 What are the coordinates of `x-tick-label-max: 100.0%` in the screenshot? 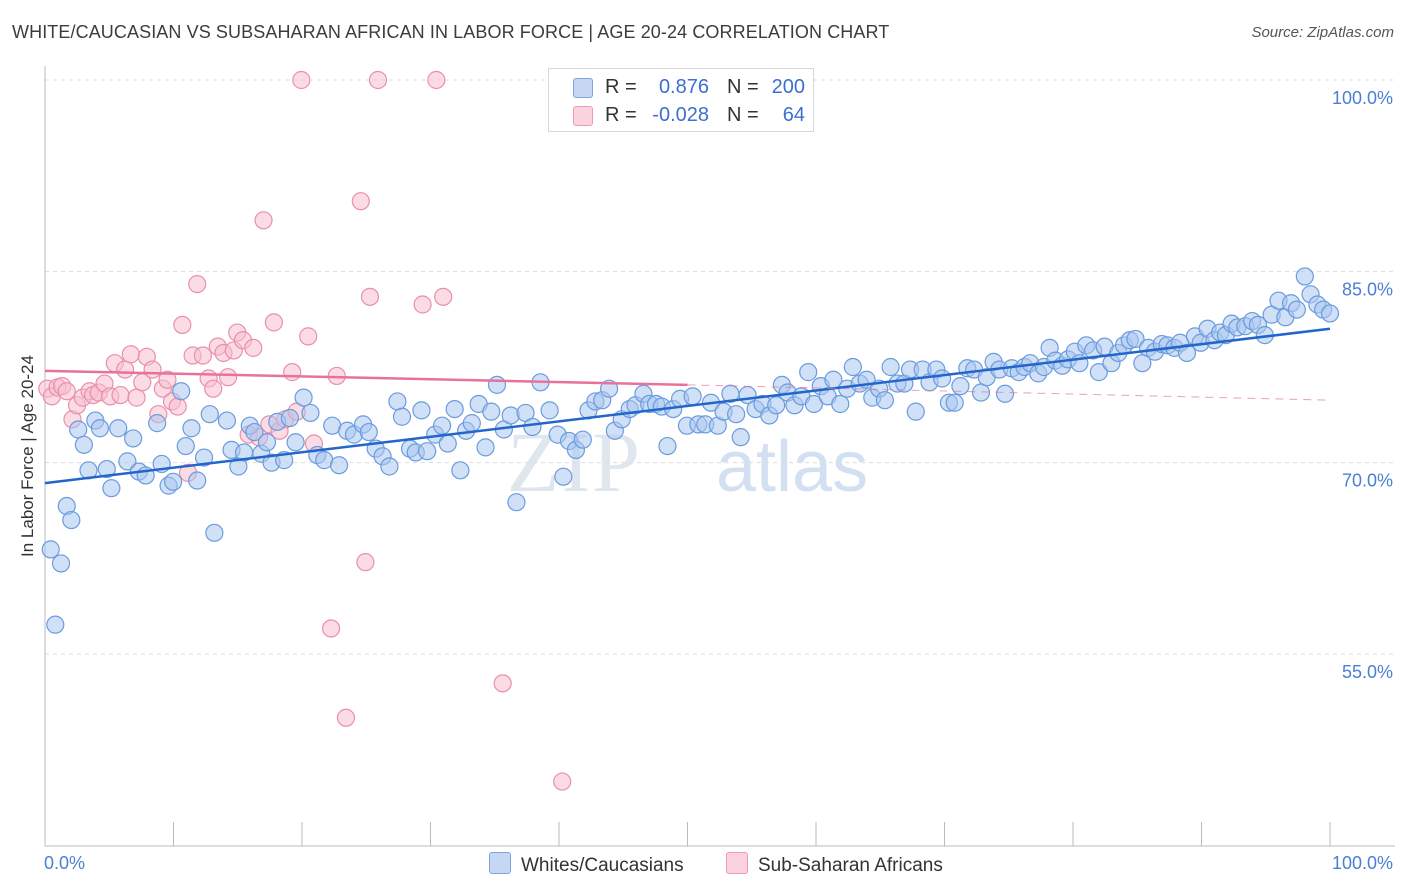 It's located at (1362, 863).